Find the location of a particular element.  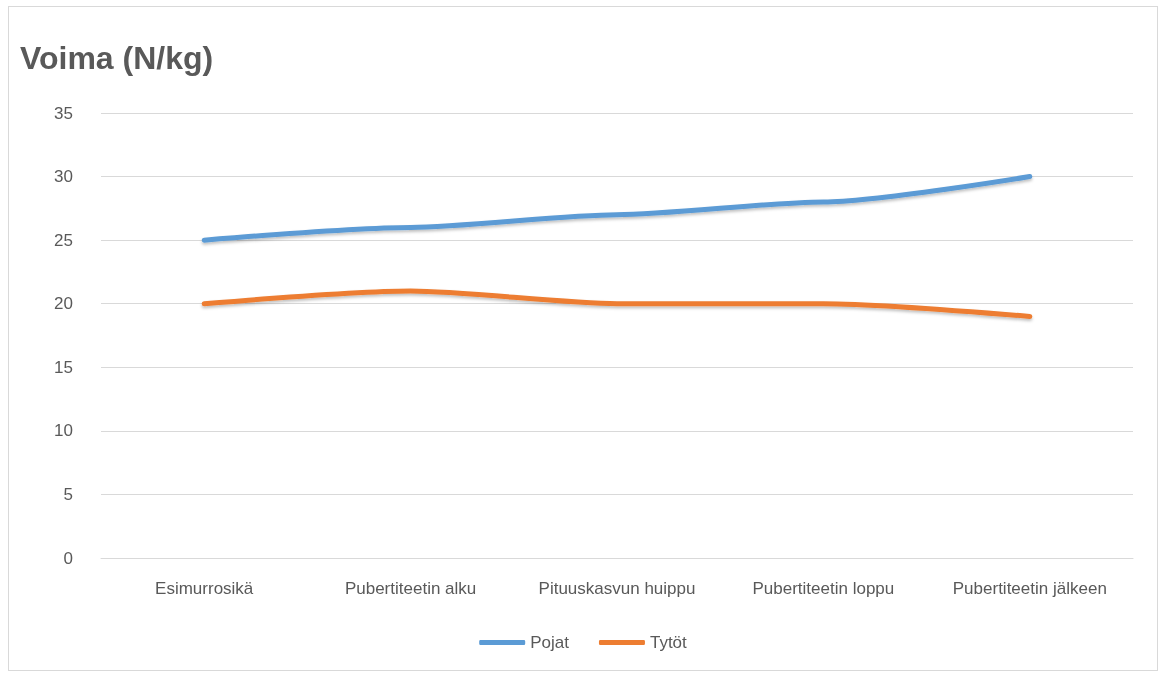

y-tick-label: 20 is located at coordinates (63, 304).